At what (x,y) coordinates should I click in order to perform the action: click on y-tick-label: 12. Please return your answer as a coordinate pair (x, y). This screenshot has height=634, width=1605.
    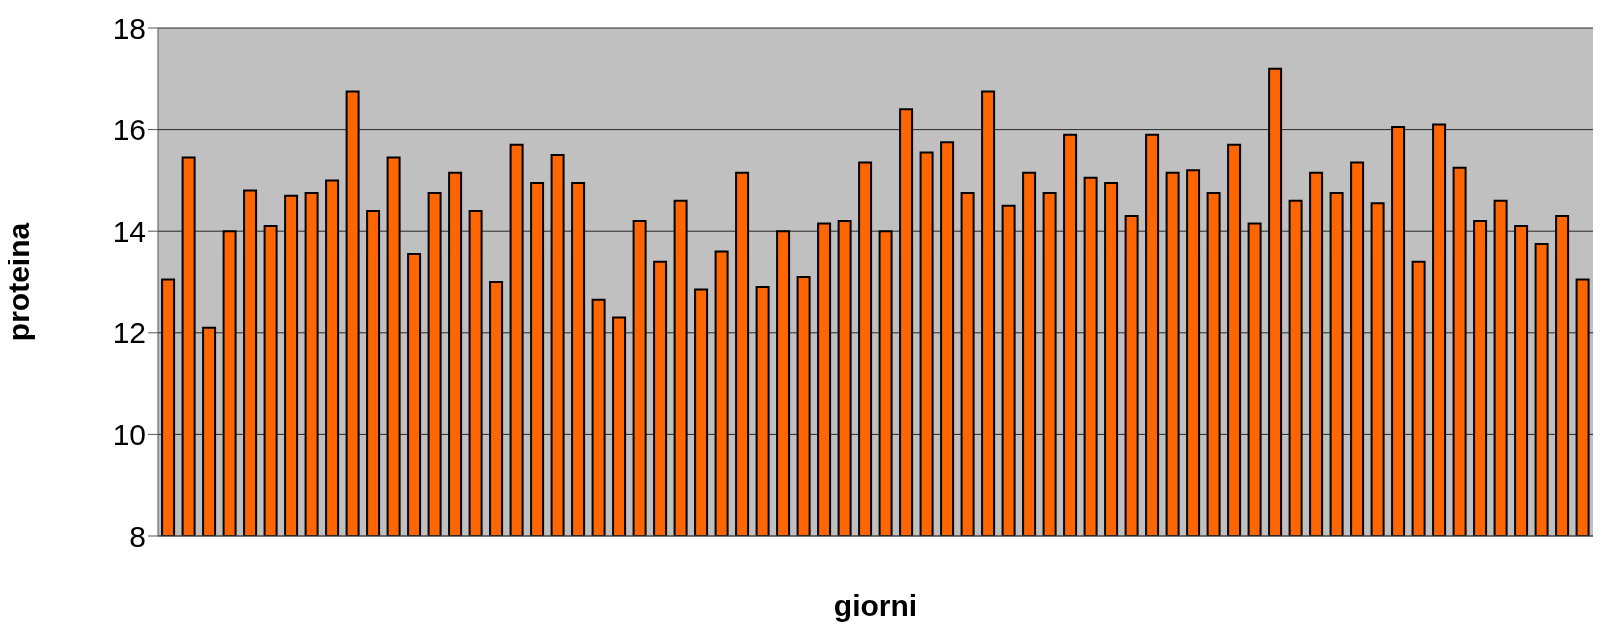
    Looking at the image, I should click on (129, 333).